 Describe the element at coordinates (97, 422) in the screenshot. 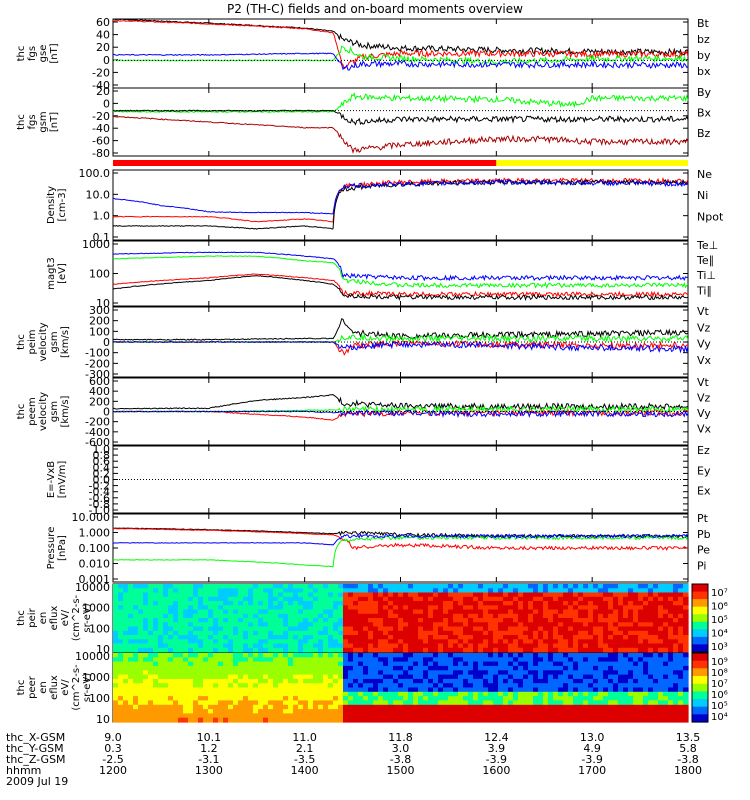

I see `y-tick-label: -200` at that location.